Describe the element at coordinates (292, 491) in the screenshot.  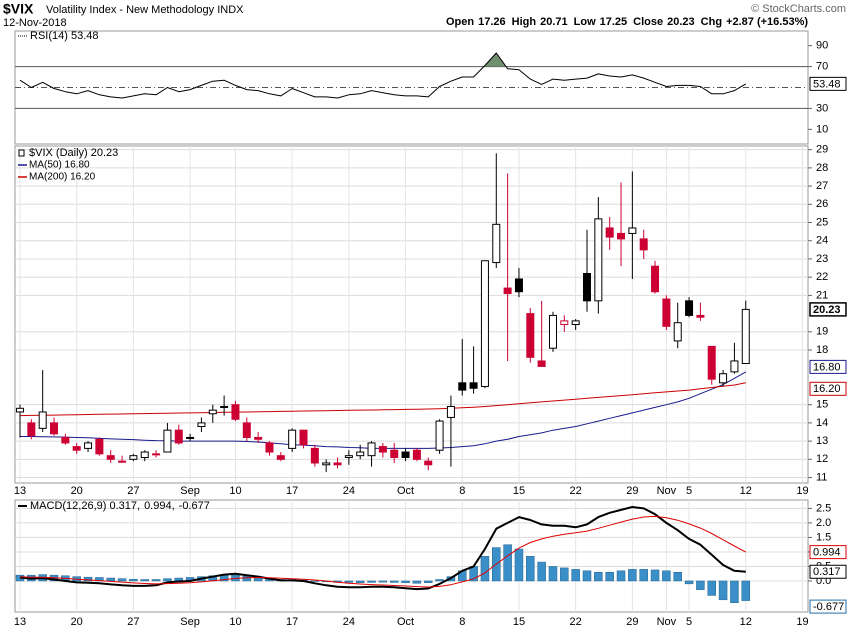
I see `x-tick-label: 17` at that location.